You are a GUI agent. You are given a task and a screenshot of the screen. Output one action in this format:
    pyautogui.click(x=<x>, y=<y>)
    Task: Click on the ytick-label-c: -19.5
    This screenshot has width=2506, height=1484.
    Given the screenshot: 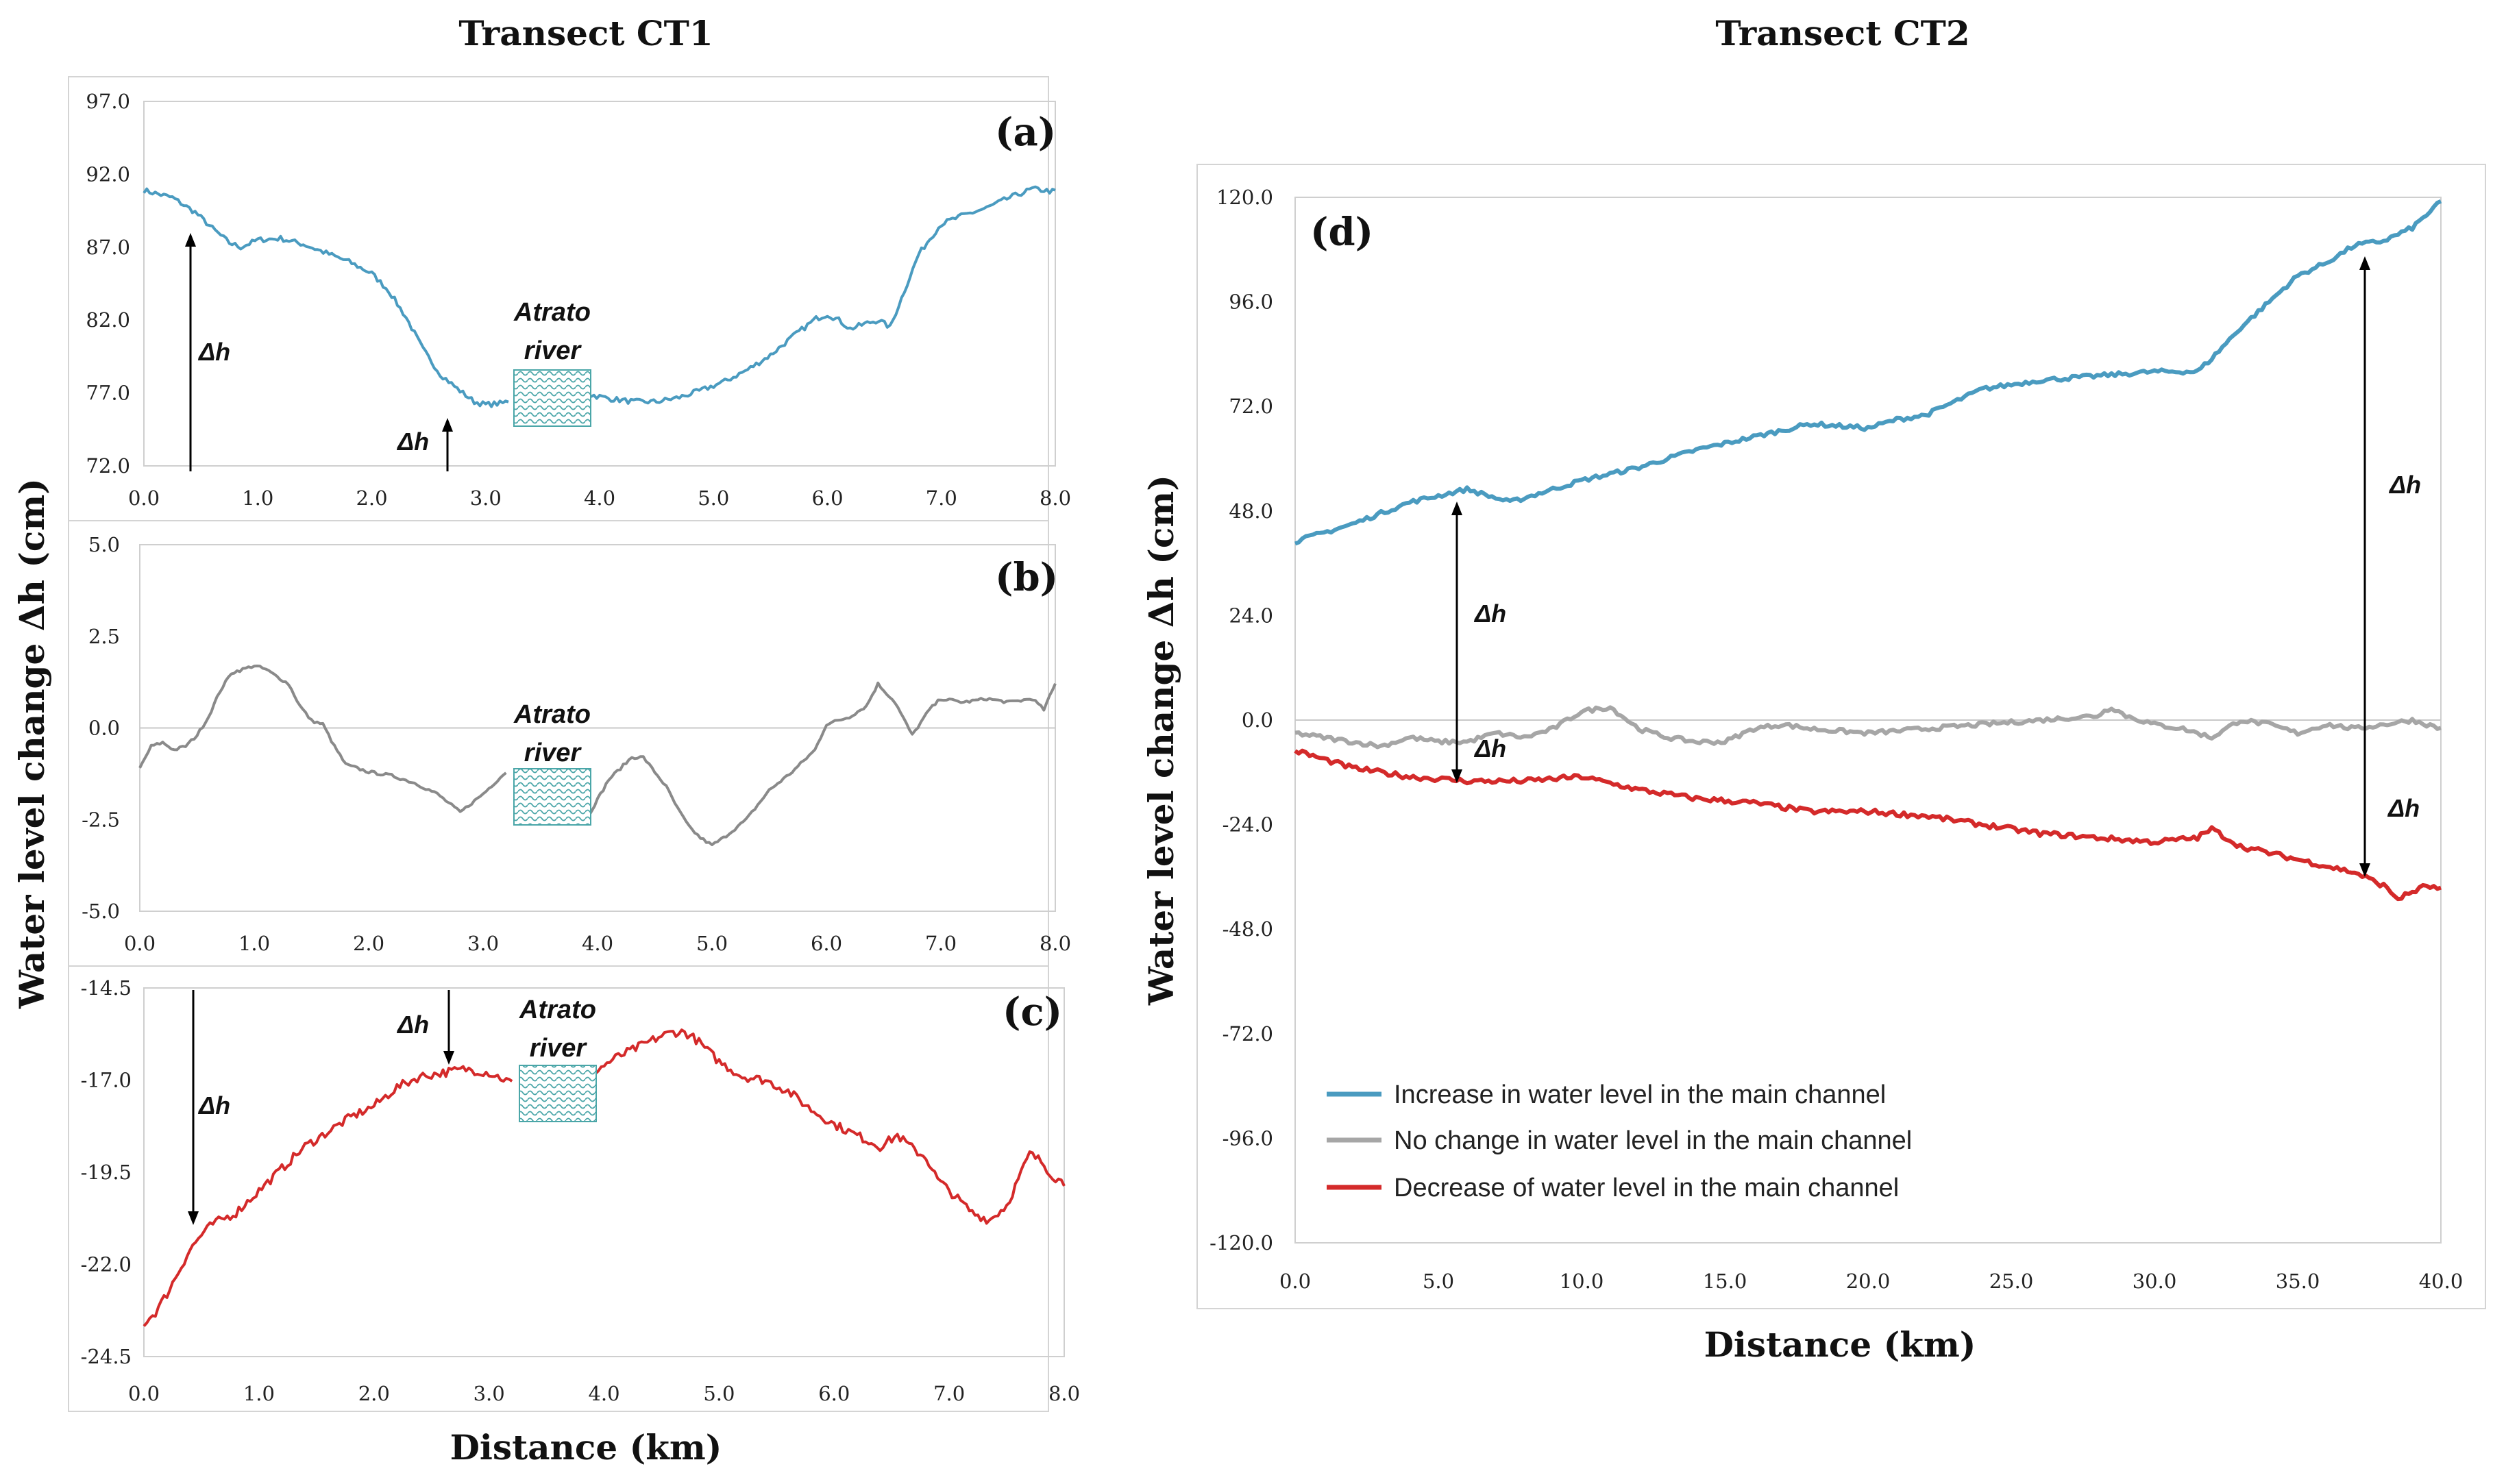 What is the action you would take?
    pyautogui.click(x=106, y=1173)
    